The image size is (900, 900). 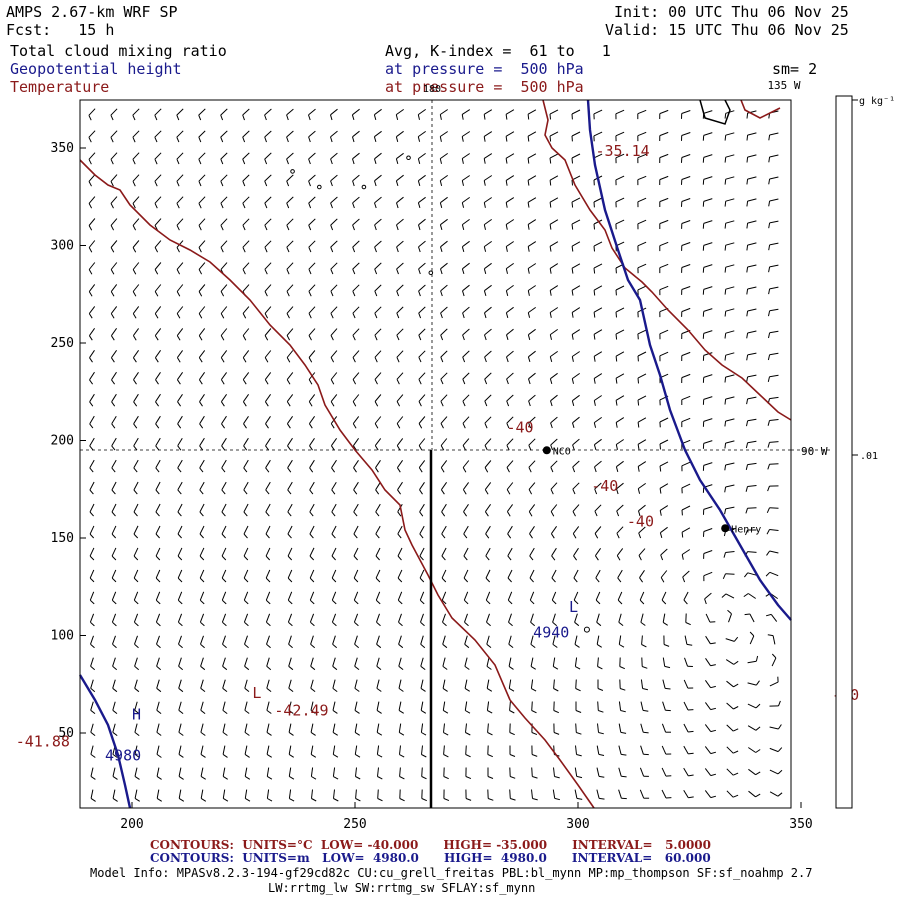 What do you see at coordinates (60, 87) in the screenshot?
I see `field-temperature: Temperature` at bounding box center [60, 87].